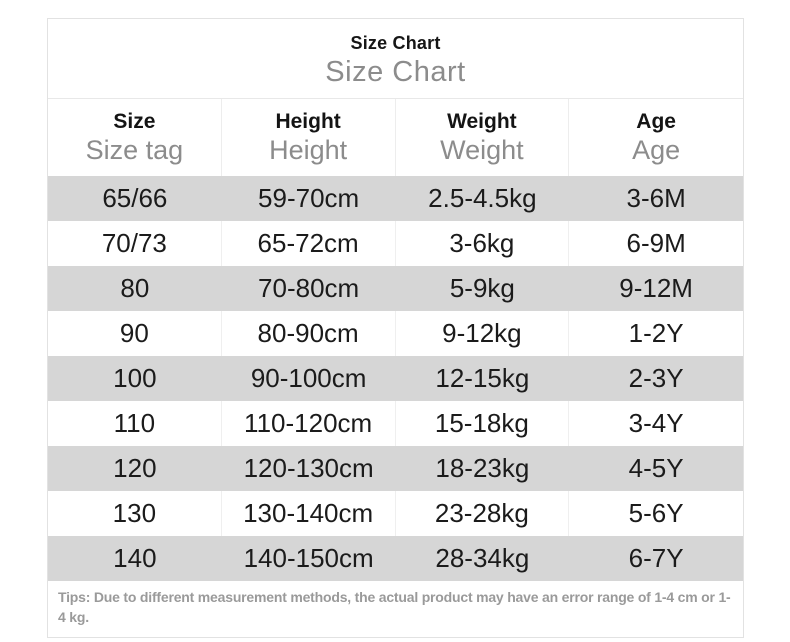 The image size is (790, 642). What do you see at coordinates (656, 513) in the screenshot?
I see `table-cell: 5-6Y` at bounding box center [656, 513].